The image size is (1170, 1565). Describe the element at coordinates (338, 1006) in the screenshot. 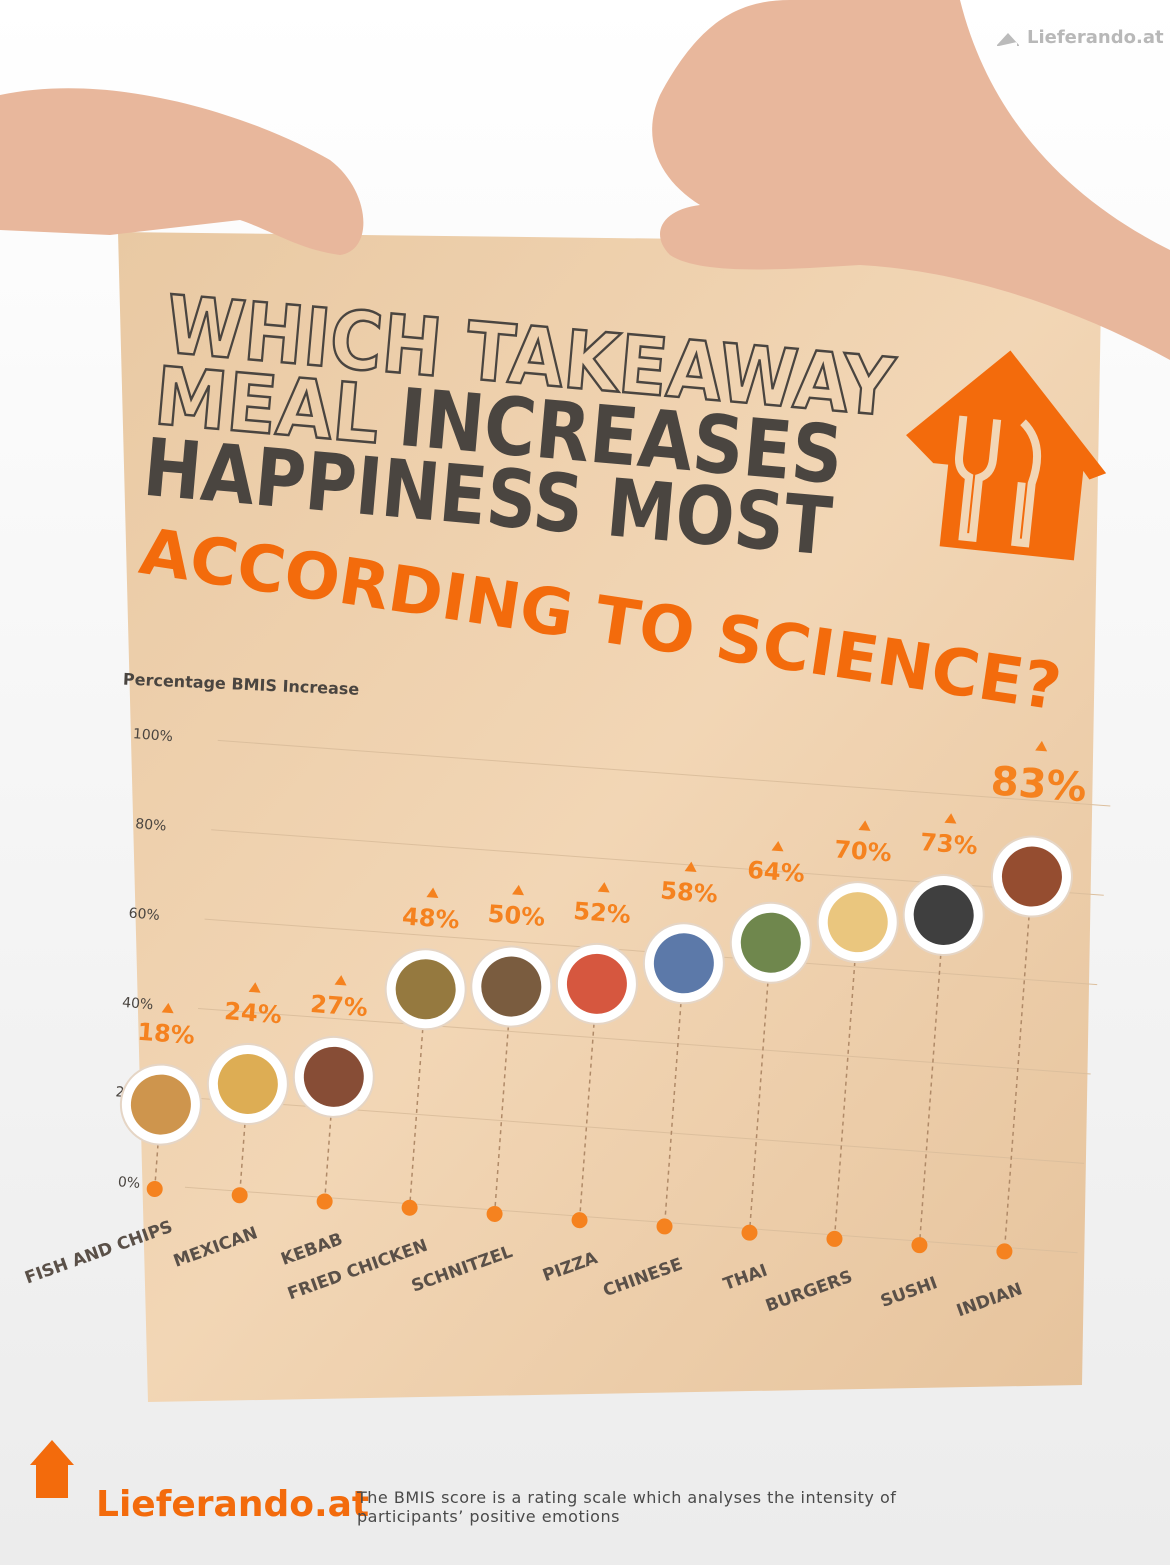

I see `value-label: 27%` at that location.